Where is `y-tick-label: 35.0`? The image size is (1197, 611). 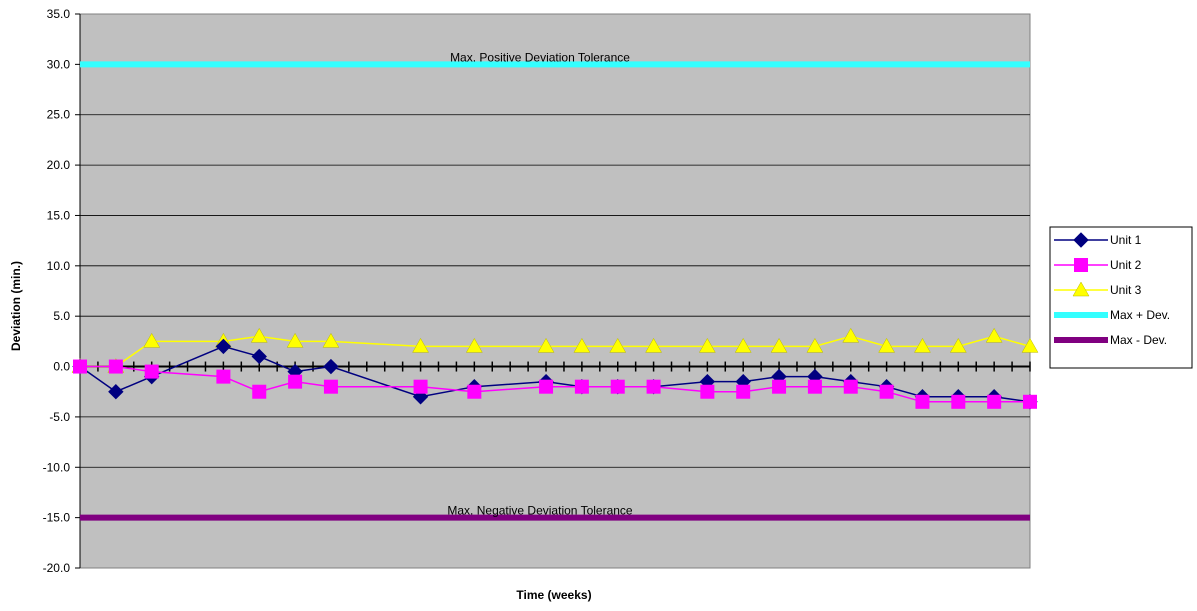 y-tick-label: 35.0 is located at coordinates (59, 14).